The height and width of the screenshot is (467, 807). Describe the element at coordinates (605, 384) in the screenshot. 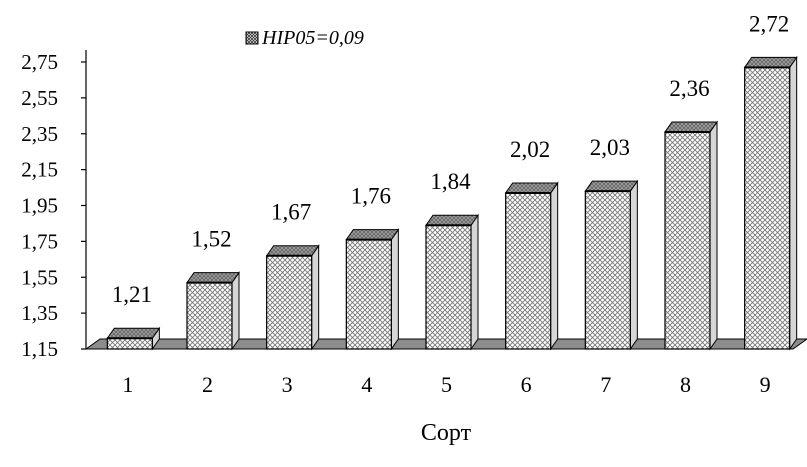

I see `category-label: 7` at that location.